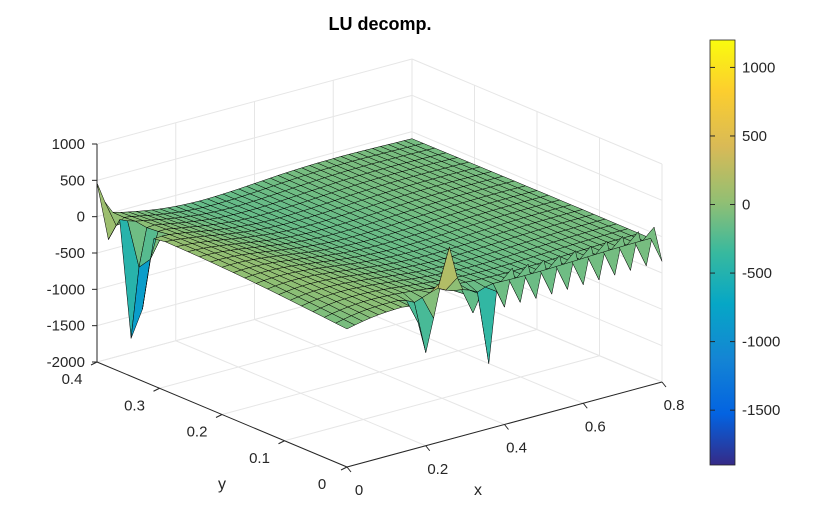 The width and height of the screenshot is (839, 525). Describe the element at coordinates (66, 326) in the screenshot. I see `z-tick-label: -1500` at that location.